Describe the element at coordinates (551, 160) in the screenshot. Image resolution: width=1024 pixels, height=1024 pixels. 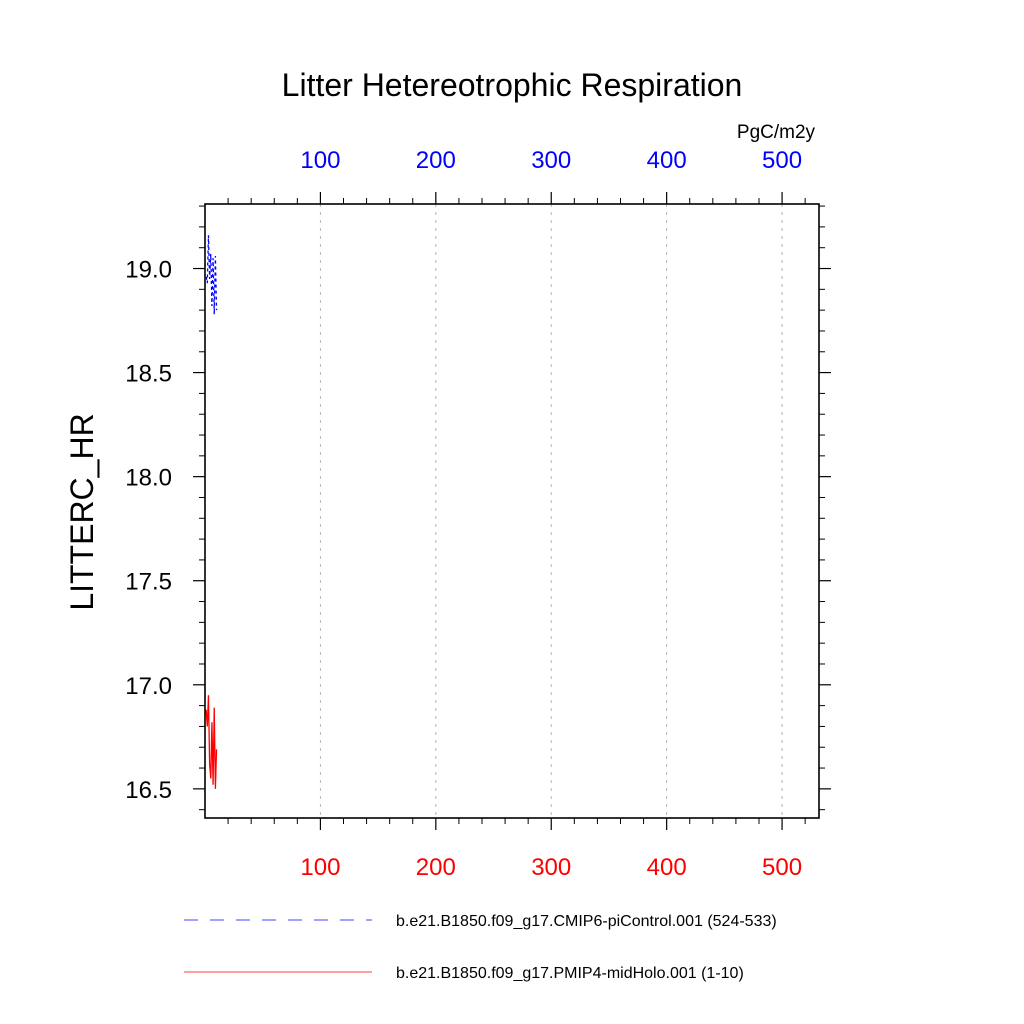
I see `x-tick-label-top: 300` at that location.